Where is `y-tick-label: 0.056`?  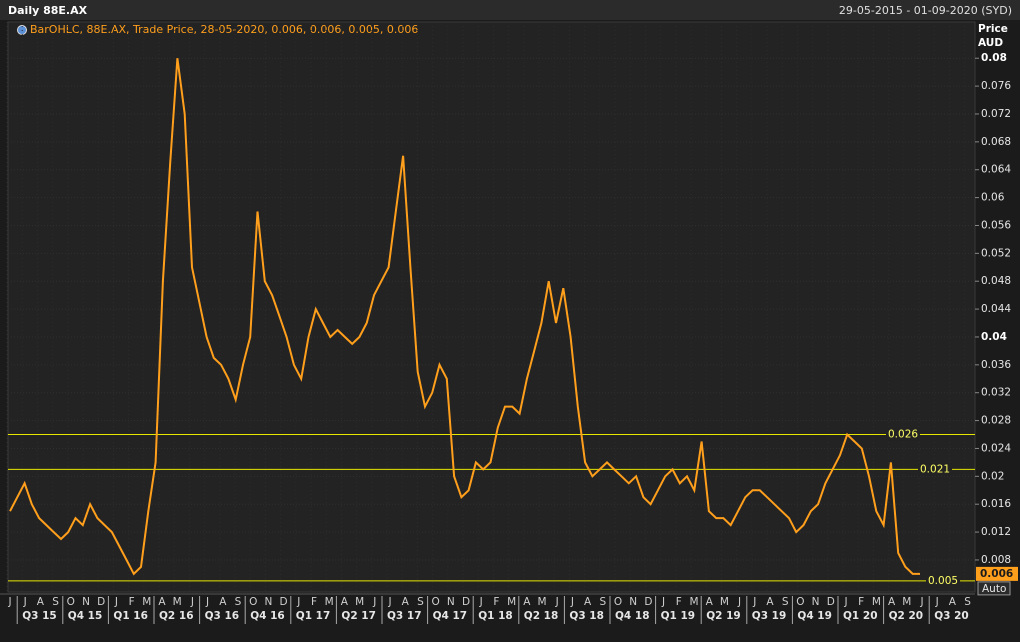 y-tick-label: 0.056 is located at coordinates (996, 225).